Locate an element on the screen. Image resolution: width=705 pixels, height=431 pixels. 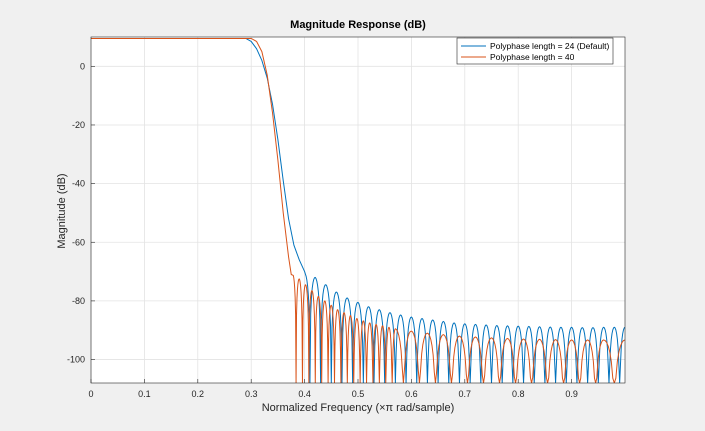
x-tick-label: 0.5 is located at coordinates (358, 394).